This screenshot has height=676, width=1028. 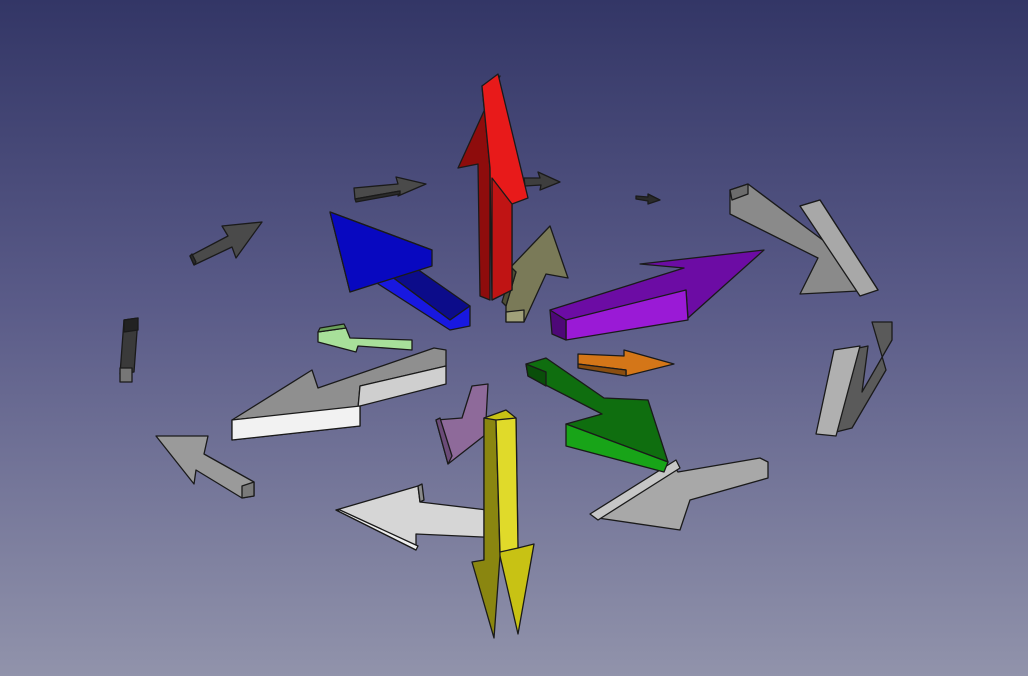 I want to click on purple-arrow, so click(x=657, y=295).